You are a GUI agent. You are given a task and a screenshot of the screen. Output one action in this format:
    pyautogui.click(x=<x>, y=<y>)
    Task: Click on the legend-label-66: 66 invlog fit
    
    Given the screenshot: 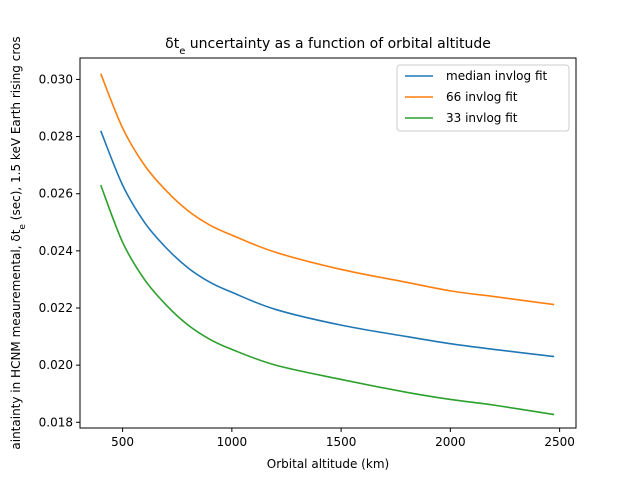 What is the action you would take?
    pyautogui.click(x=482, y=97)
    